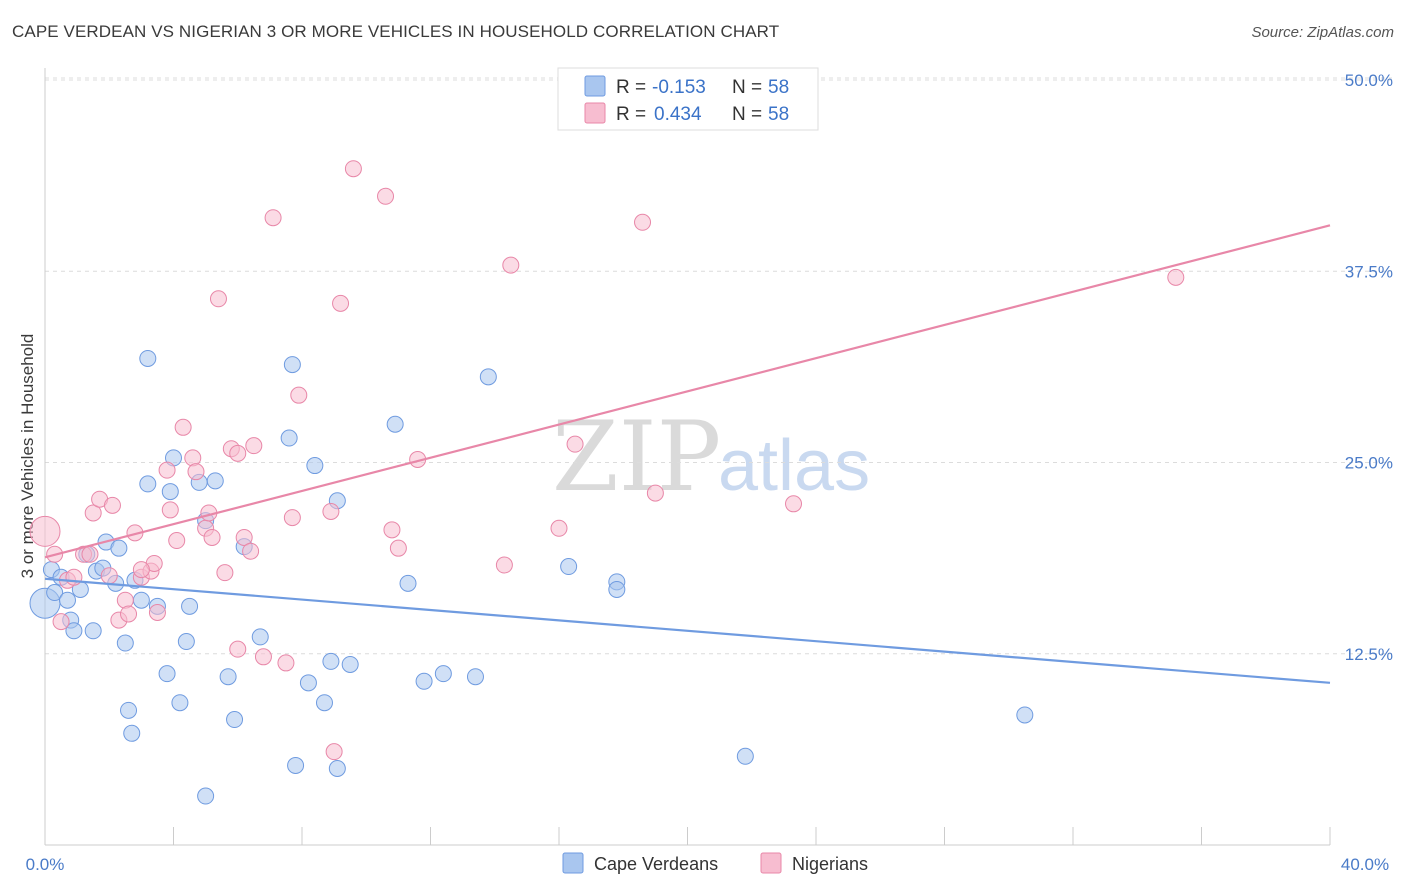 The width and height of the screenshot is (1406, 892). Describe the element at coordinates (1369, 80) in the screenshot. I see `y-tick-label: 50.0%` at that location.